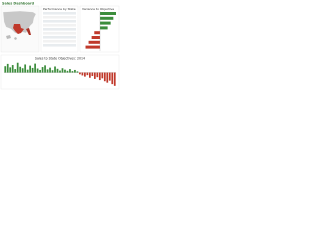  What do you see at coordinates (98, 9) in the screenshot?
I see `panel-title: Variance to Objective` at bounding box center [98, 9].